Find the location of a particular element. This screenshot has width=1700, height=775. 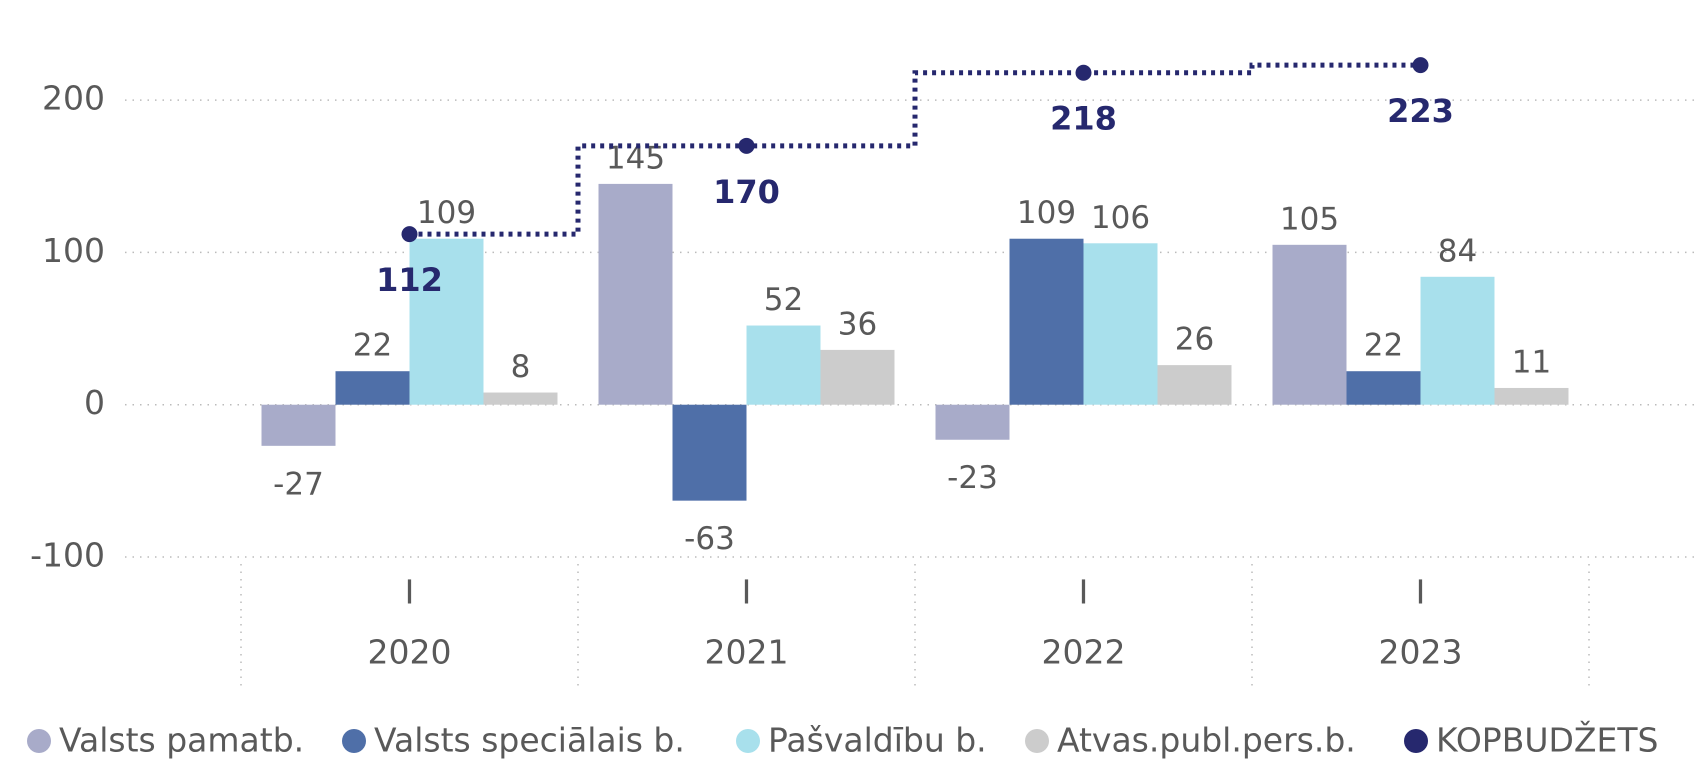

x-tick-label: 2020 is located at coordinates (410, 652).